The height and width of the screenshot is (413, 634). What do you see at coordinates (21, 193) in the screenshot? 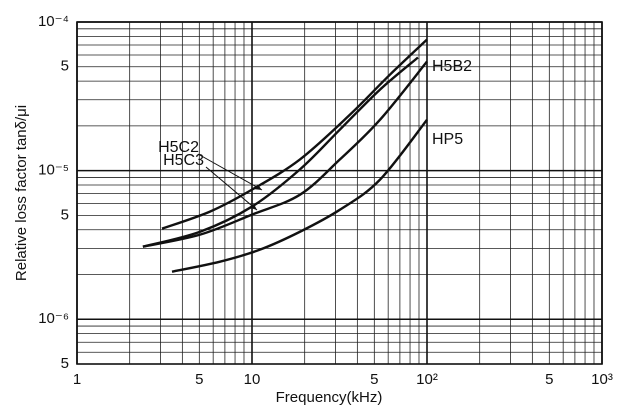
I see `y-axis-title: Relative loss factor tanδ/μi` at bounding box center [21, 193].